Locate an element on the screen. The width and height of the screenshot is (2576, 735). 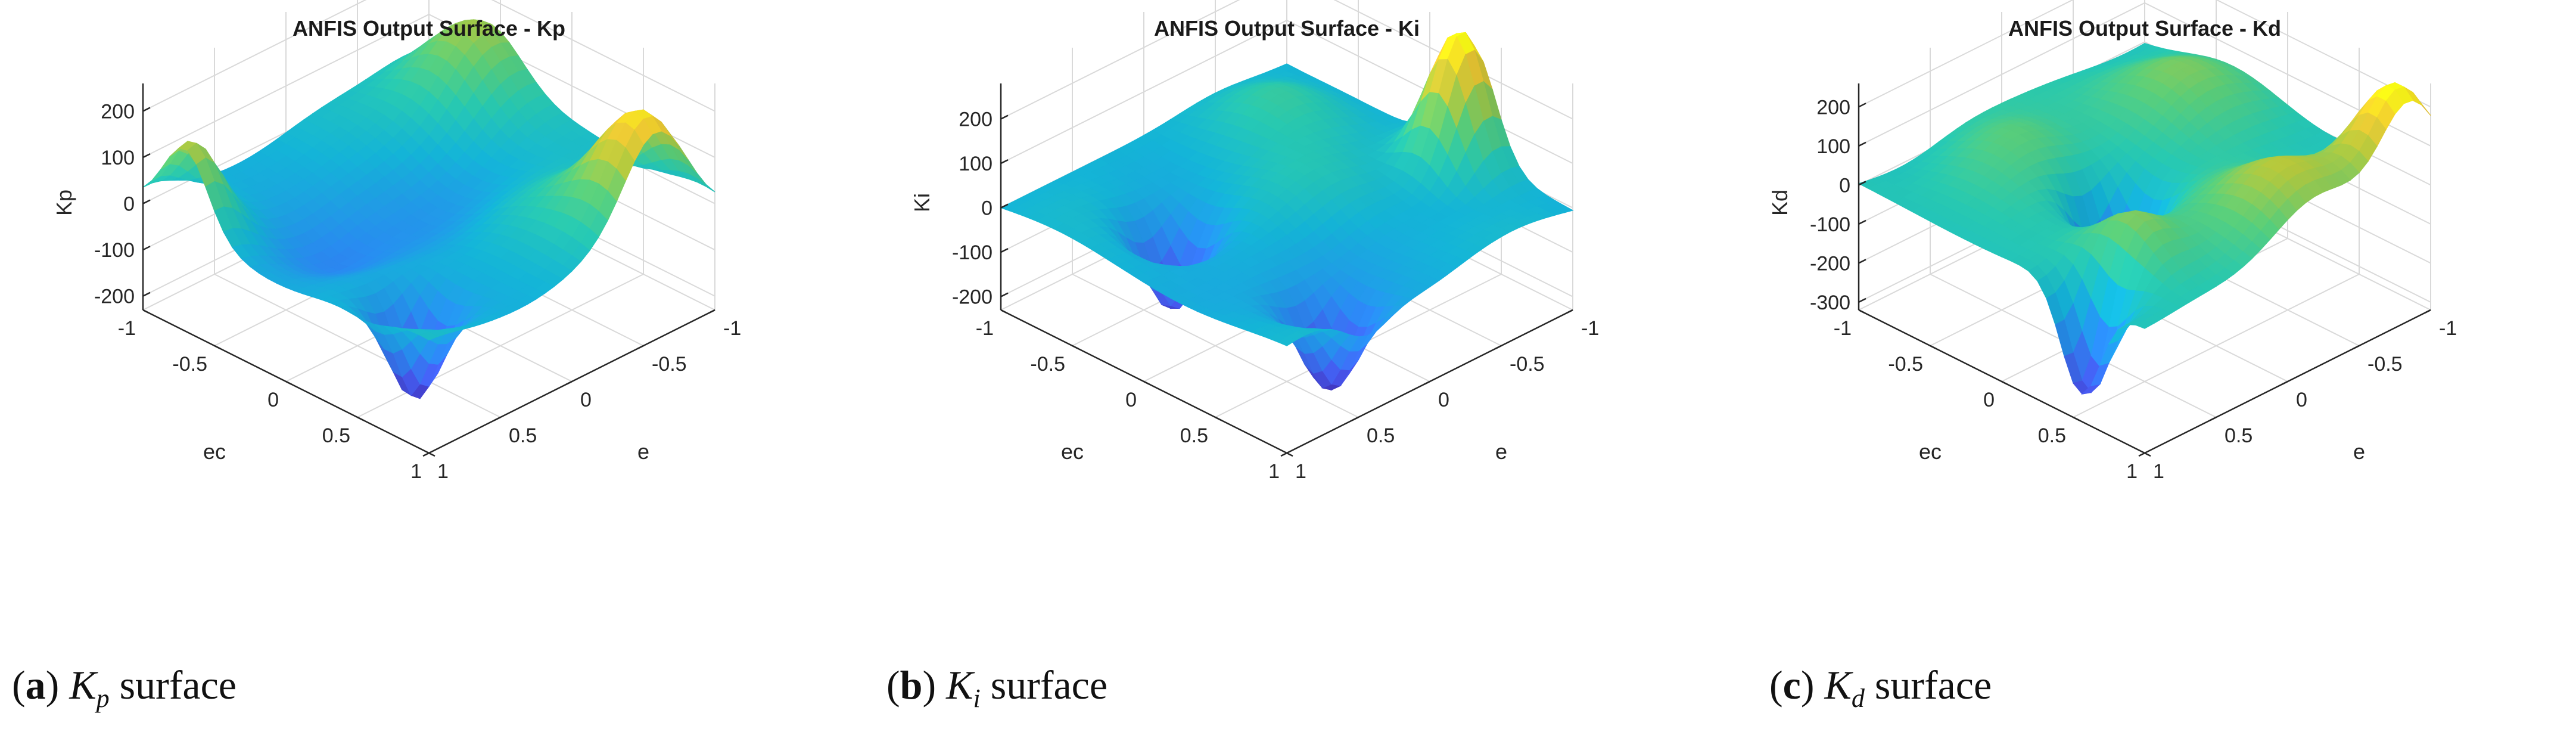
z-axis-label: Ki is located at coordinates (922, 202).